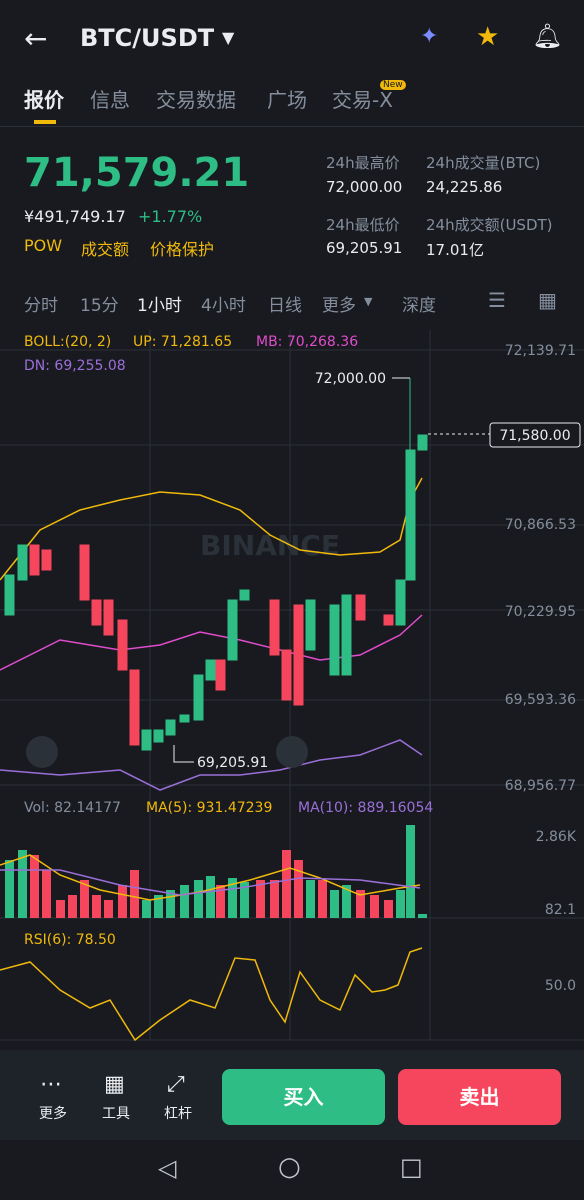 The height and width of the screenshot is (1200, 584). I want to click on interval: 深度, so click(419, 306).